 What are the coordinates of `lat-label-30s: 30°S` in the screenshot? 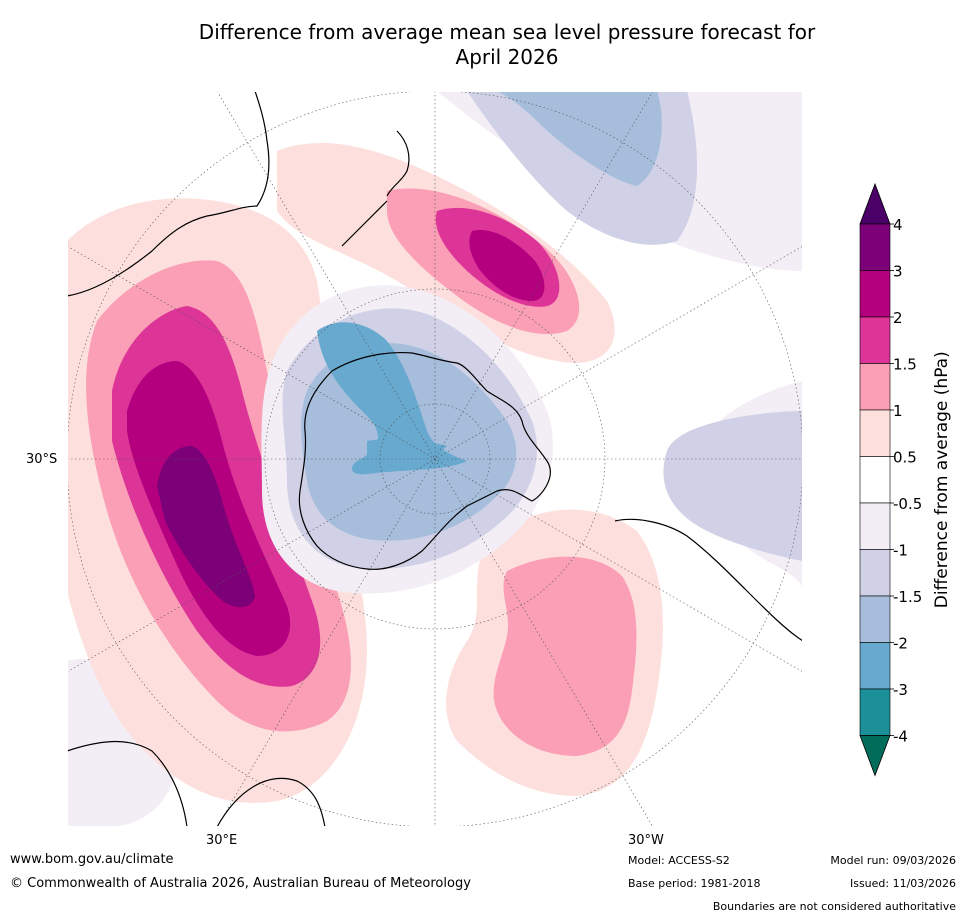 It's located at (42, 459).